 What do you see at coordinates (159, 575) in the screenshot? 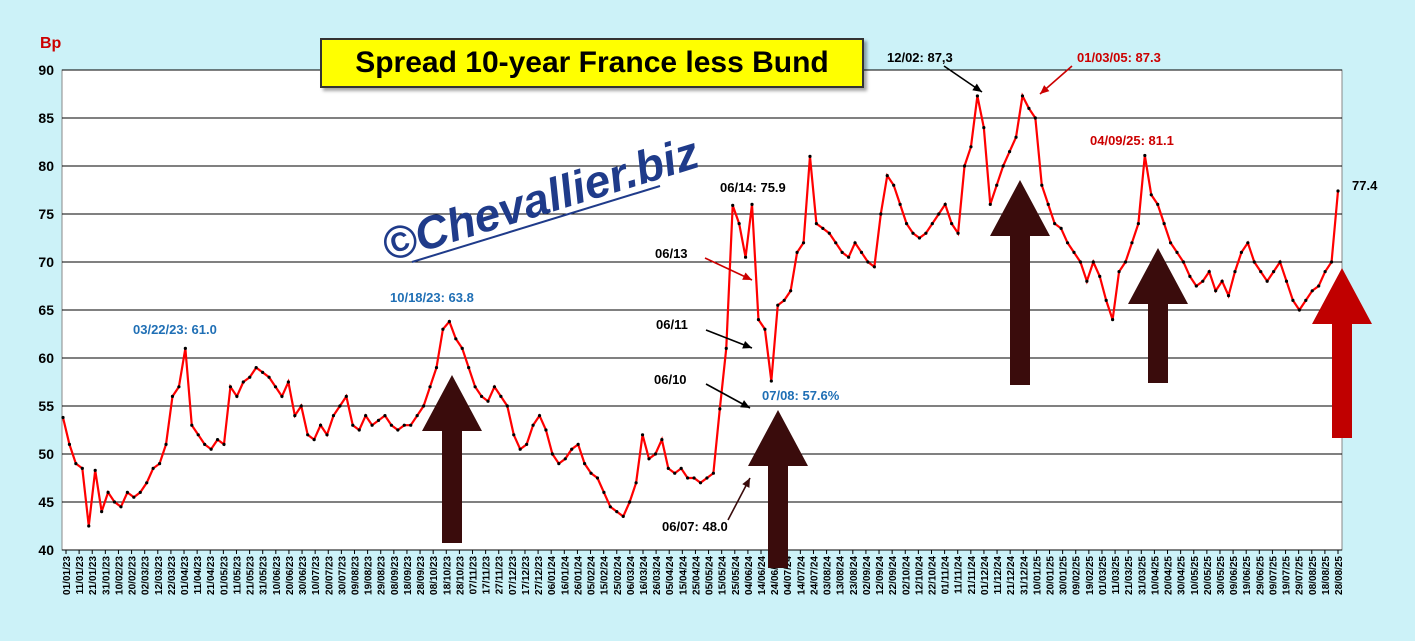
I see `x-tick-label: 12/03/23` at bounding box center [159, 575].